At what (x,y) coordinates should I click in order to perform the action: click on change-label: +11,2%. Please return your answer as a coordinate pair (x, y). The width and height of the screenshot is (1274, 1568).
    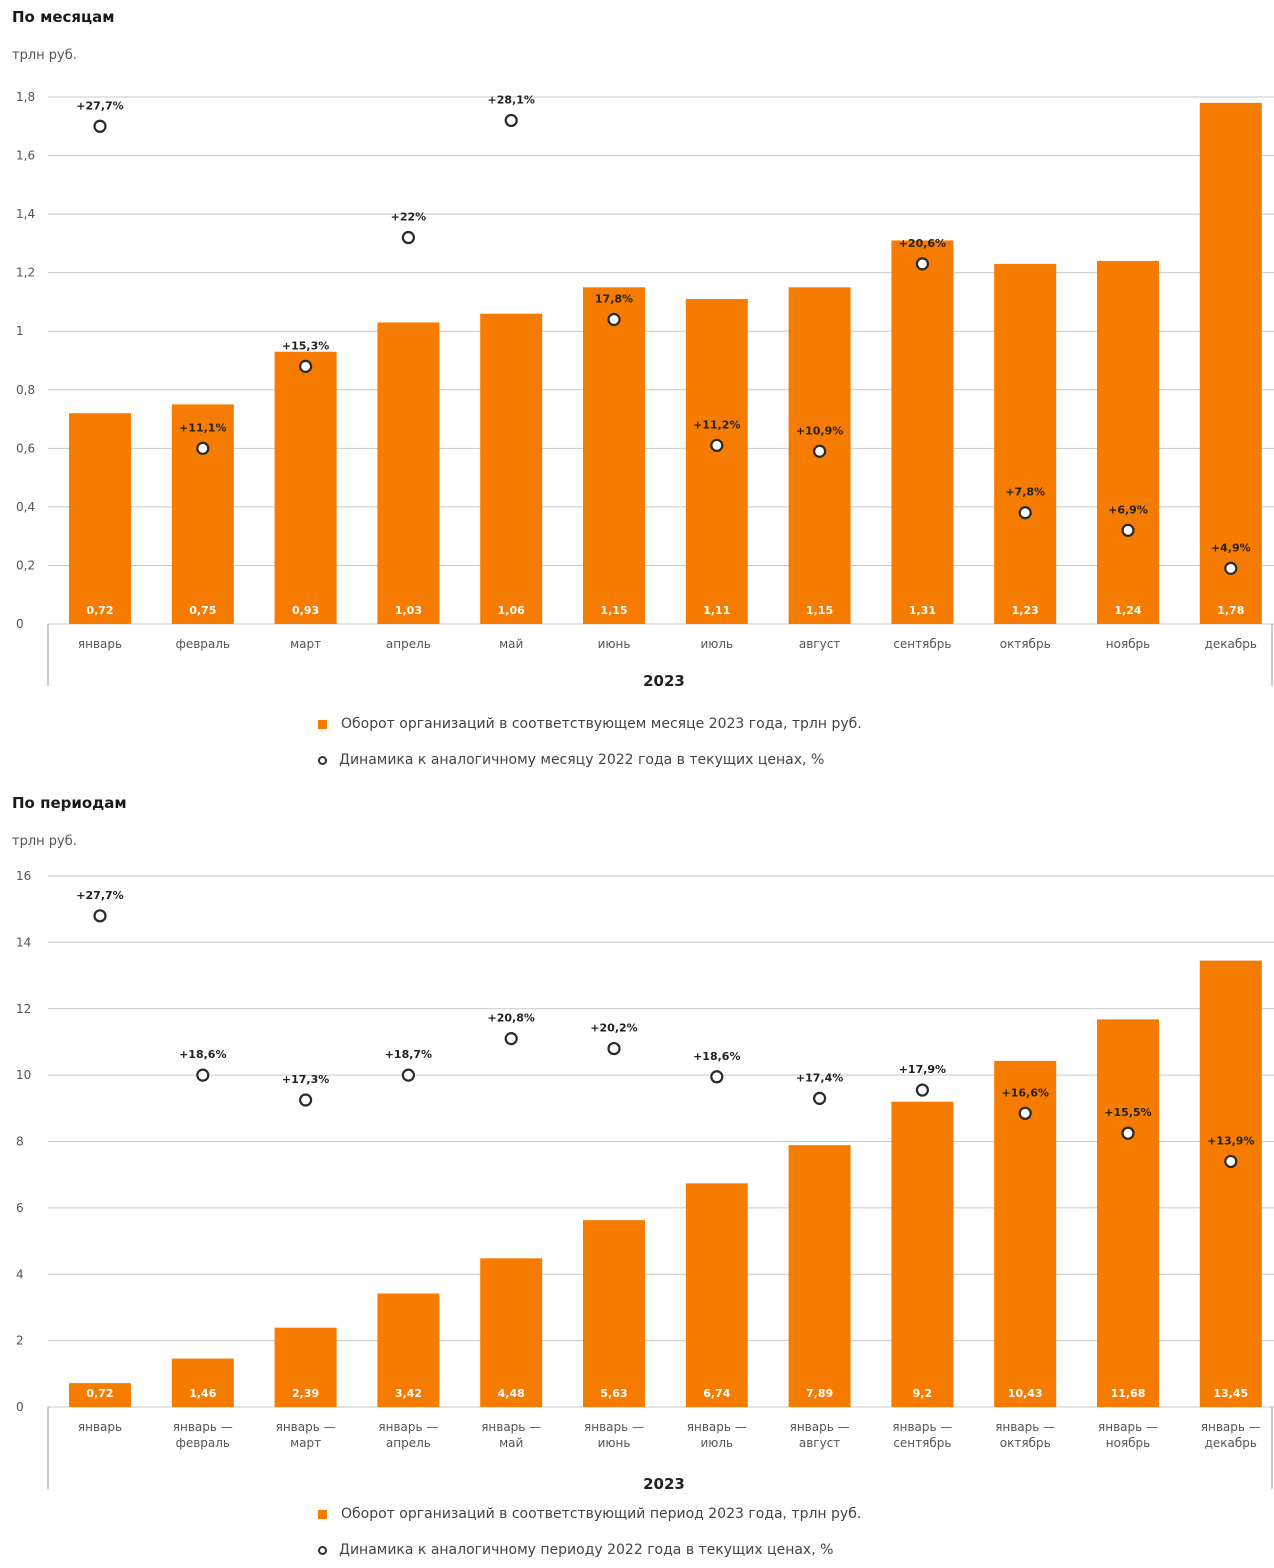
    Looking at the image, I should click on (716, 424).